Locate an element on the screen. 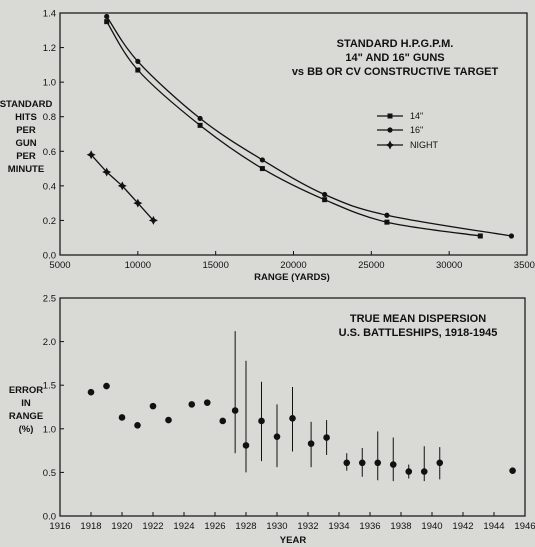 The image size is (535, 547). y-axis-title-line: MINUTE is located at coordinates (26, 169).